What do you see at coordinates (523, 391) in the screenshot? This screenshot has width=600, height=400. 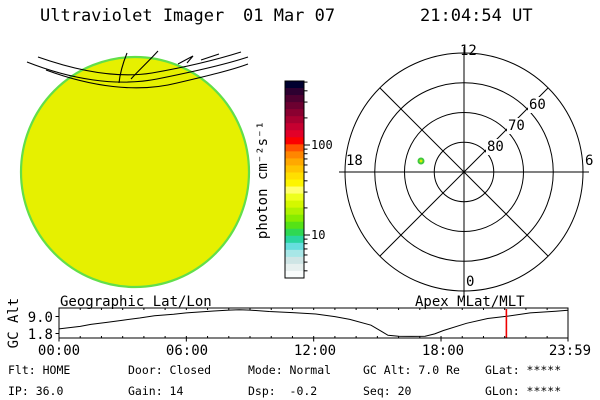 I see `status-glon: GLon: *****` at bounding box center [523, 391].